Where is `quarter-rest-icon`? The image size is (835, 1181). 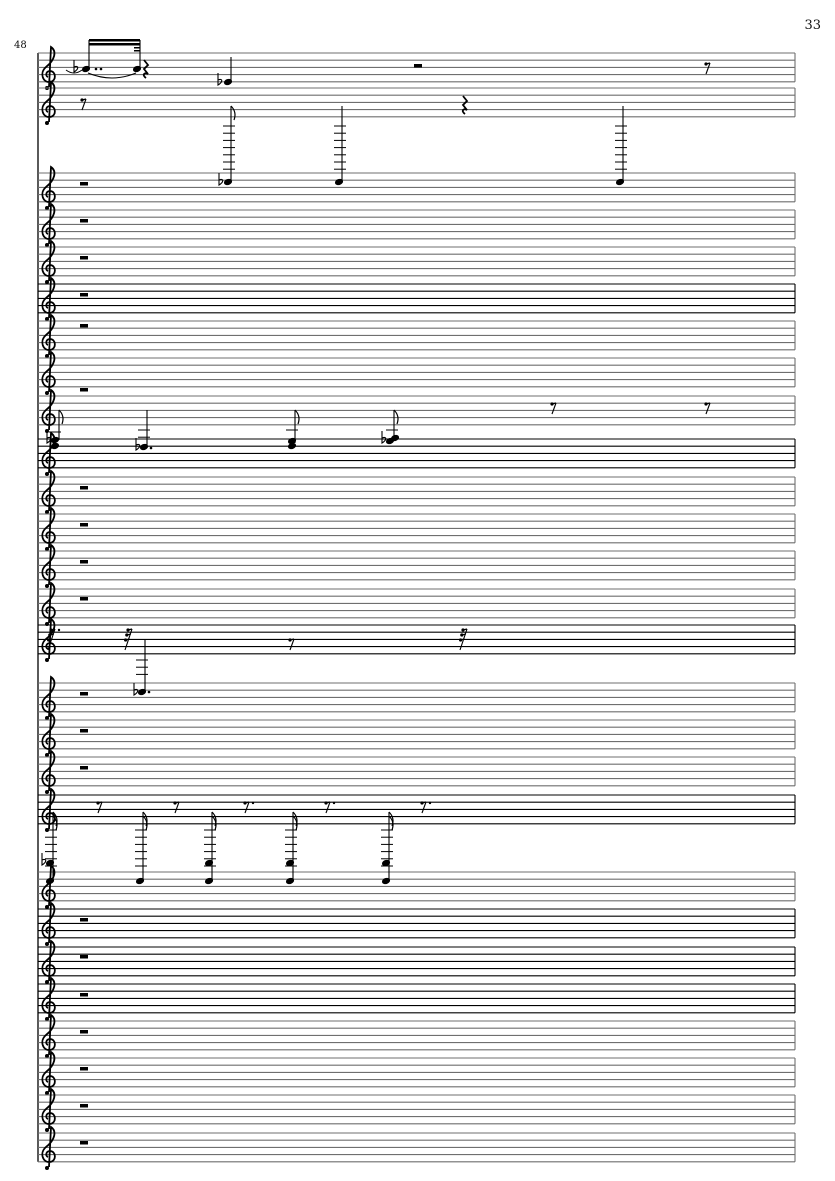 quarter-rest-icon is located at coordinates (146, 69).